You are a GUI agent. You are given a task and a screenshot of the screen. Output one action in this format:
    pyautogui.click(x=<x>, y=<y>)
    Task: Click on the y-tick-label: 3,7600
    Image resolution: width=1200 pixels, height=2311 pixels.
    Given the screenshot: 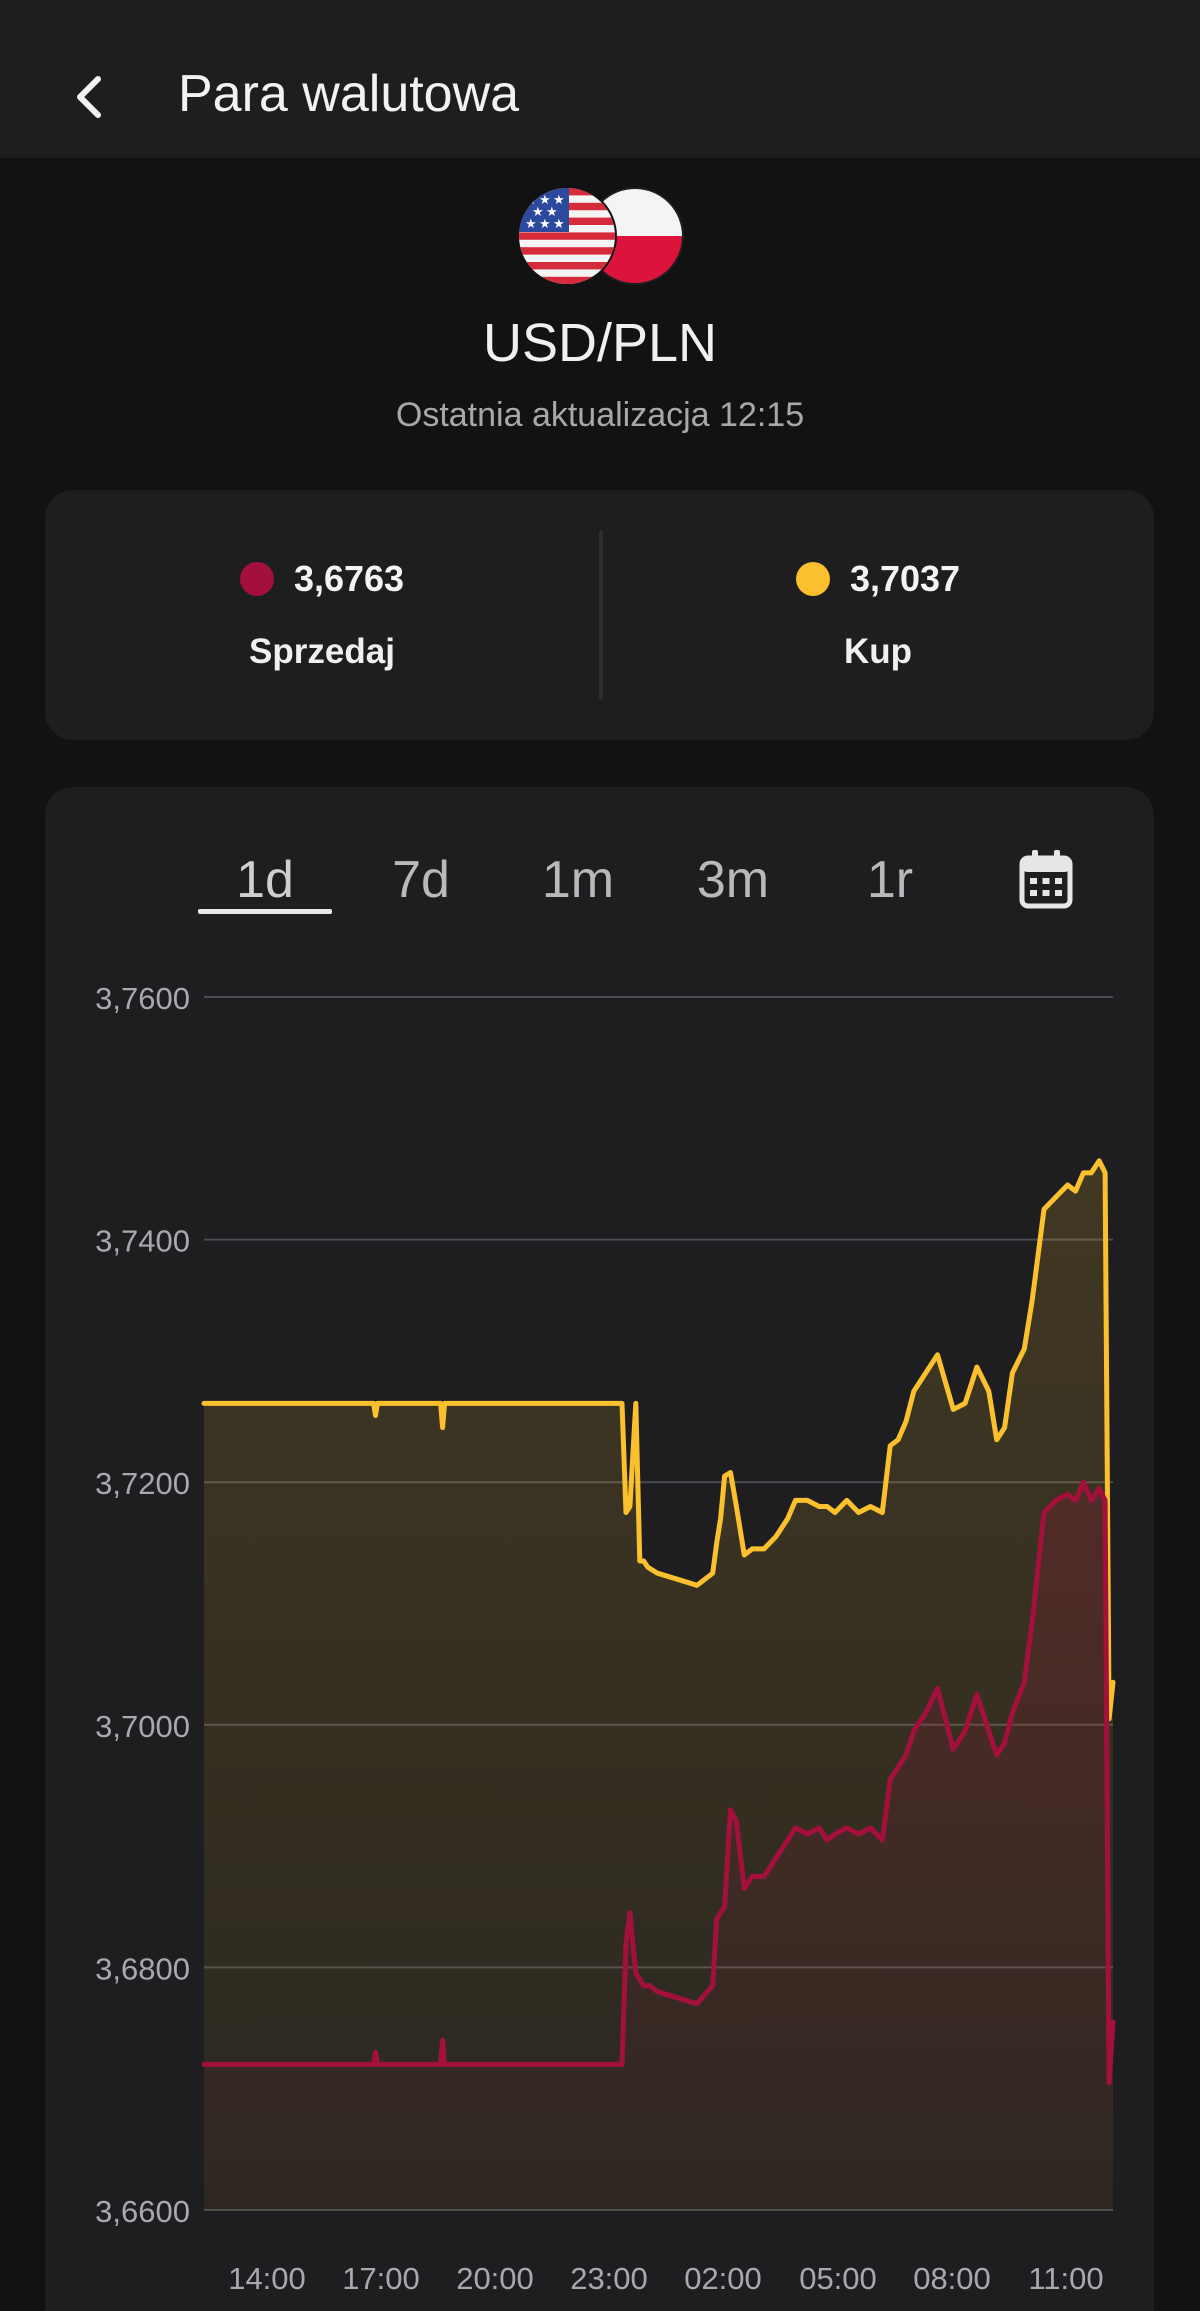 What is the action you would take?
    pyautogui.click(x=142, y=998)
    